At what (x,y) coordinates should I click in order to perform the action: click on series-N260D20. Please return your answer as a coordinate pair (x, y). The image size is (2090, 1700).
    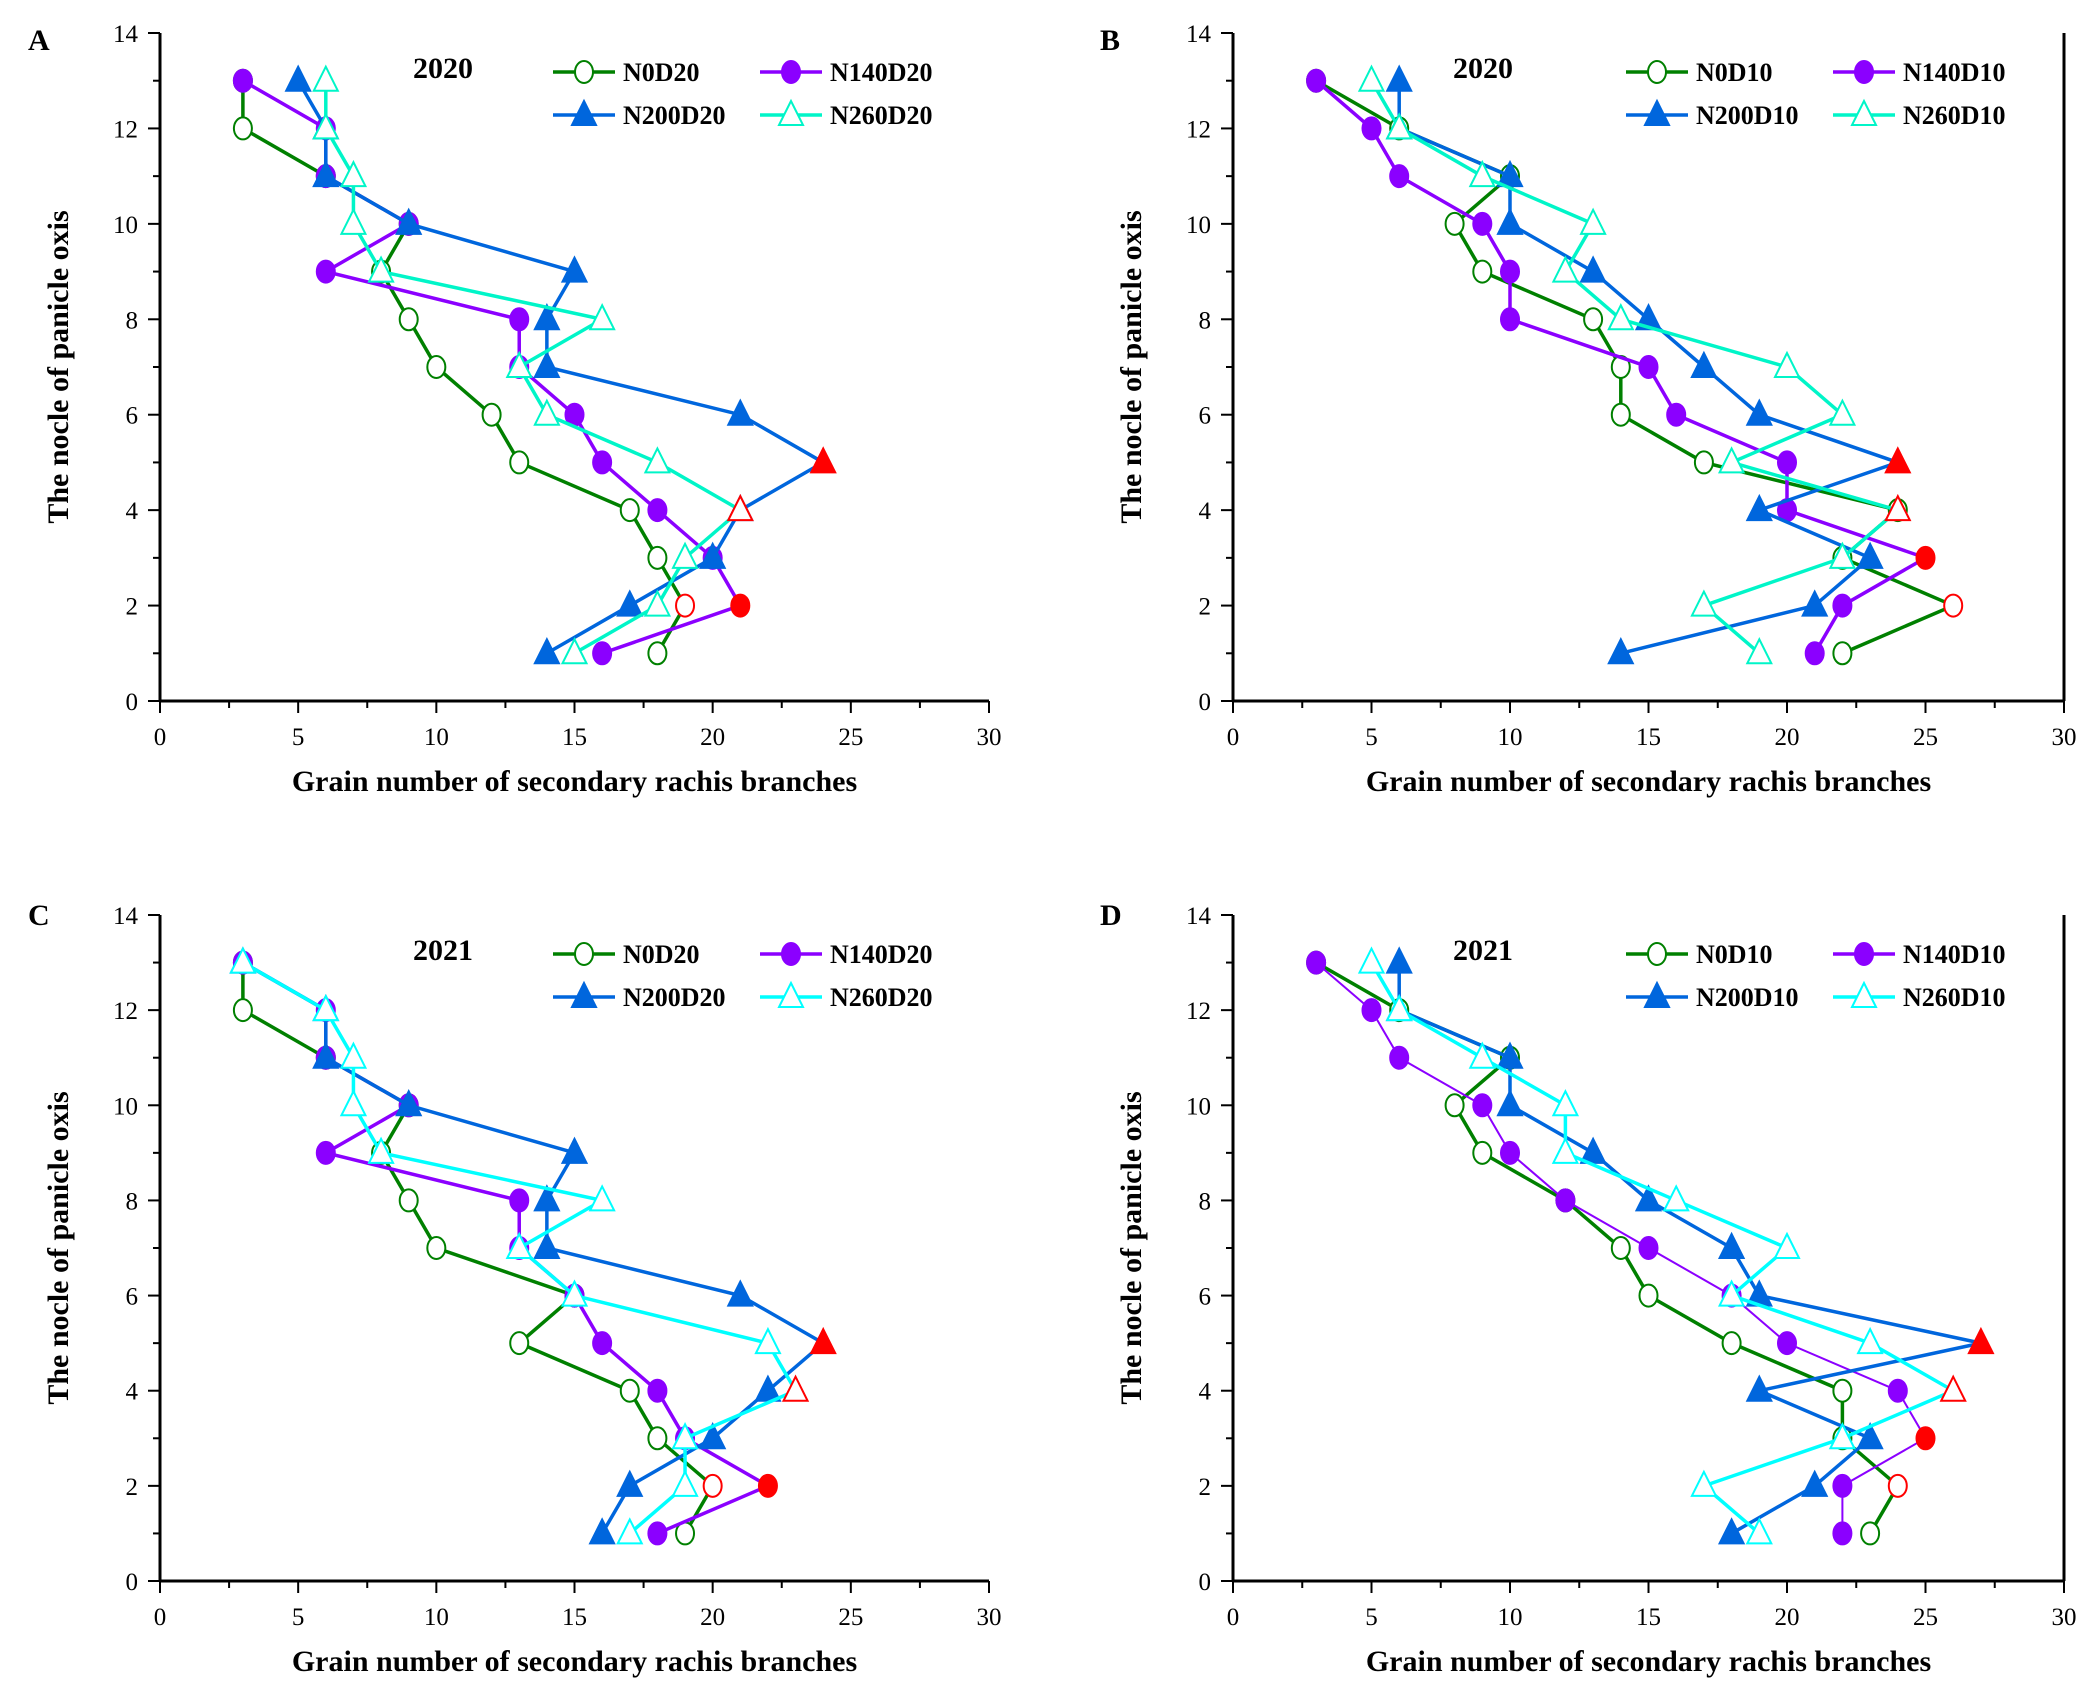
    Looking at the image, I should click on (533, 364).